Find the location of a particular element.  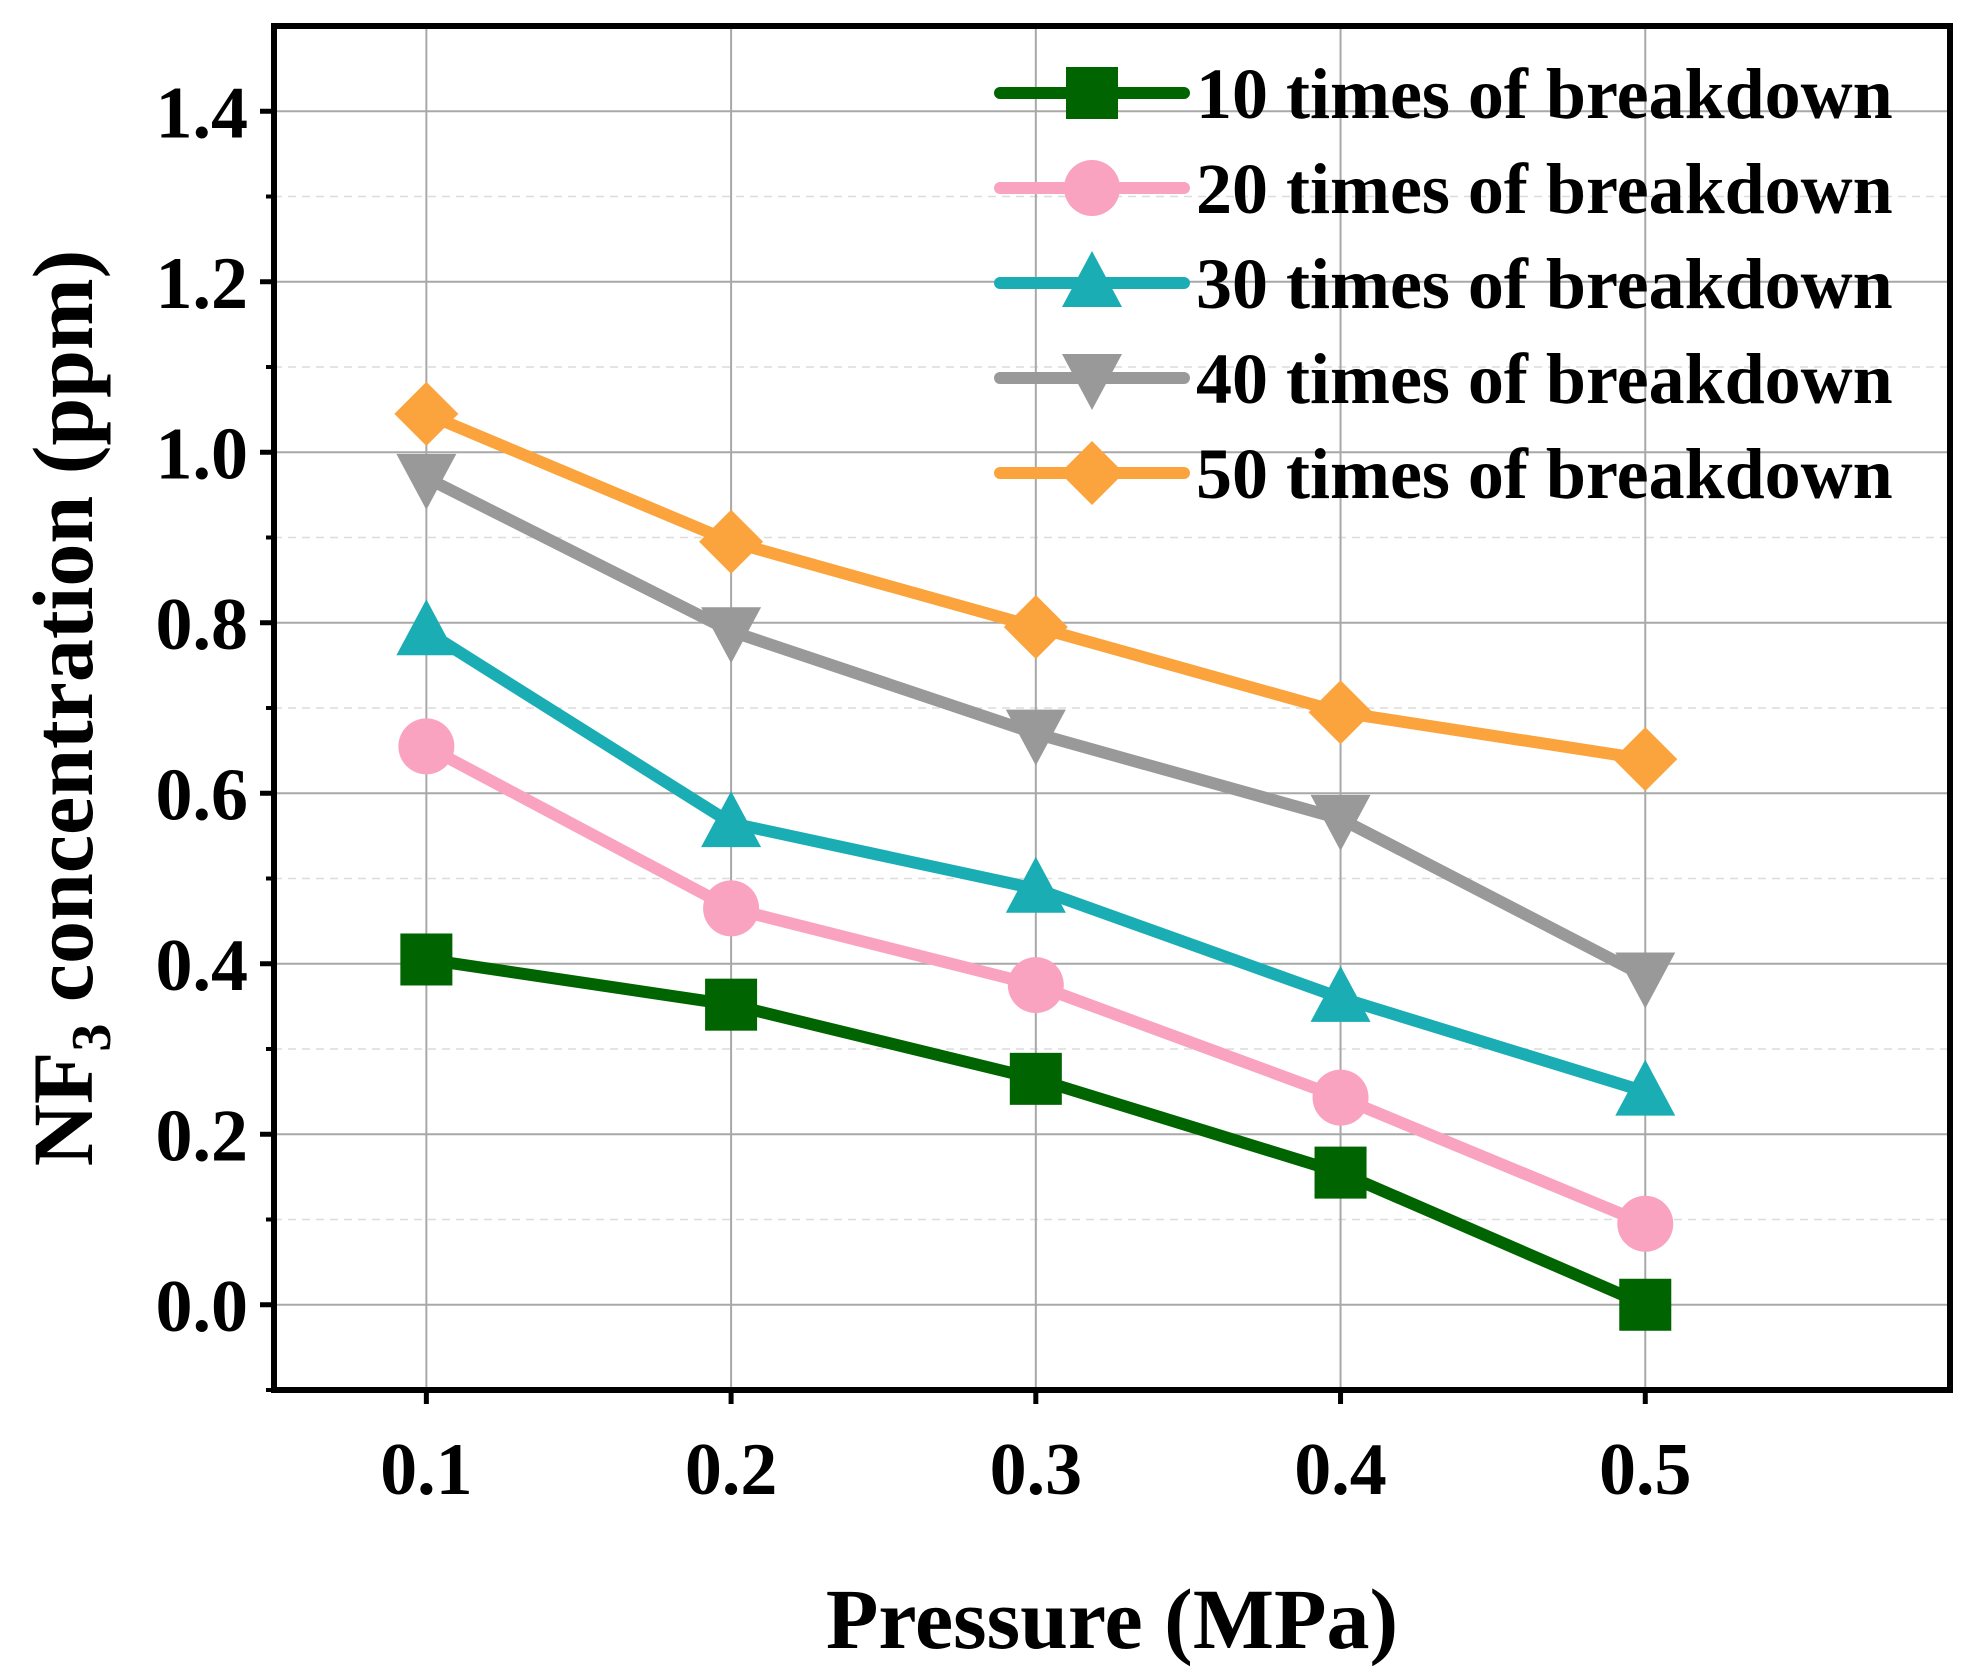

legend-item: 30 times of breakdown is located at coordinates (1443, 284).